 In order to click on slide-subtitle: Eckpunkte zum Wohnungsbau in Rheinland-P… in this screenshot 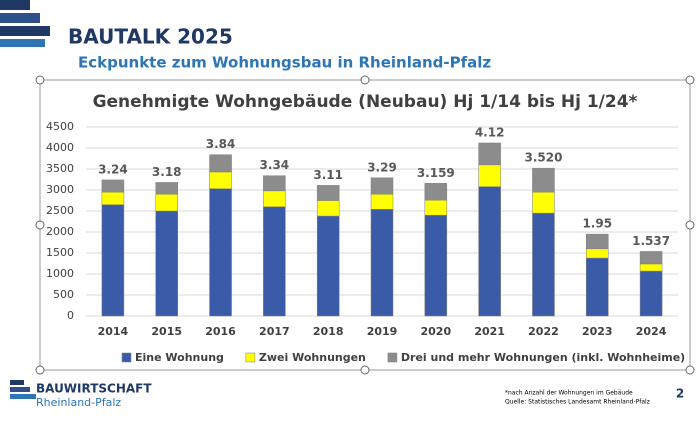, I will do `click(284, 63)`.